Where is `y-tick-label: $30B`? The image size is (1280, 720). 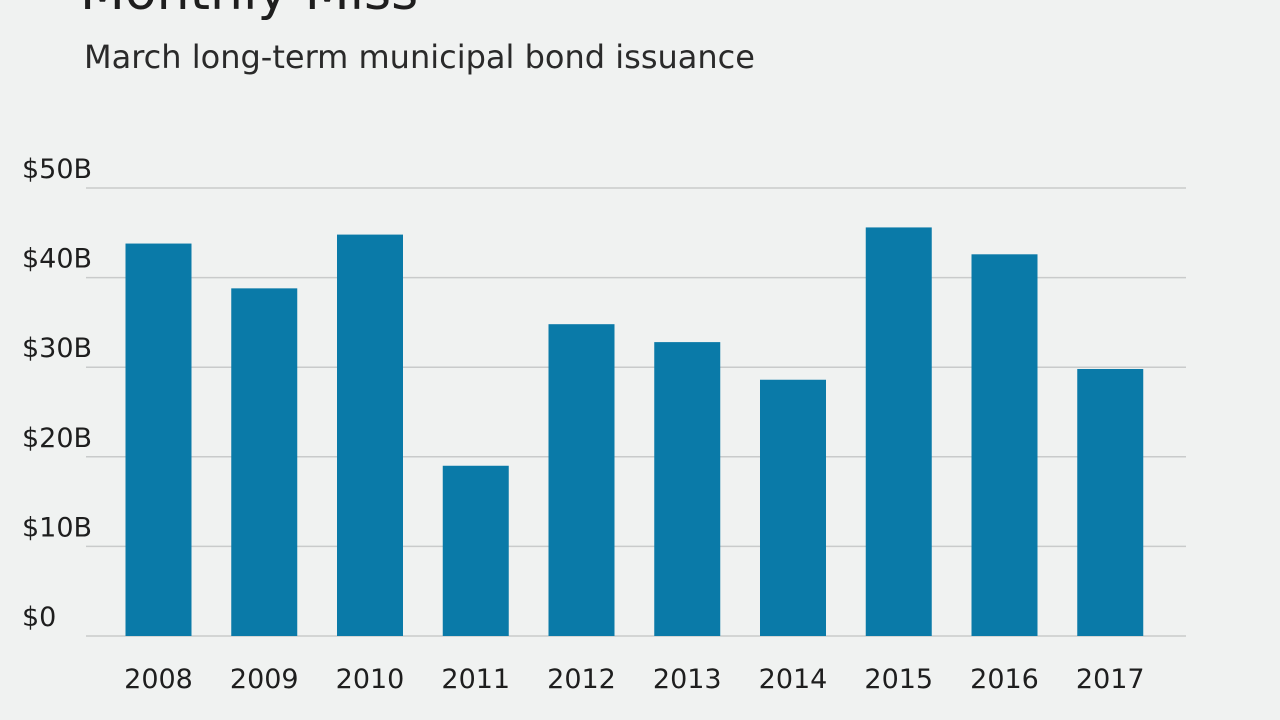 y-tick-label: $30B is located at coordinates (57, 348).